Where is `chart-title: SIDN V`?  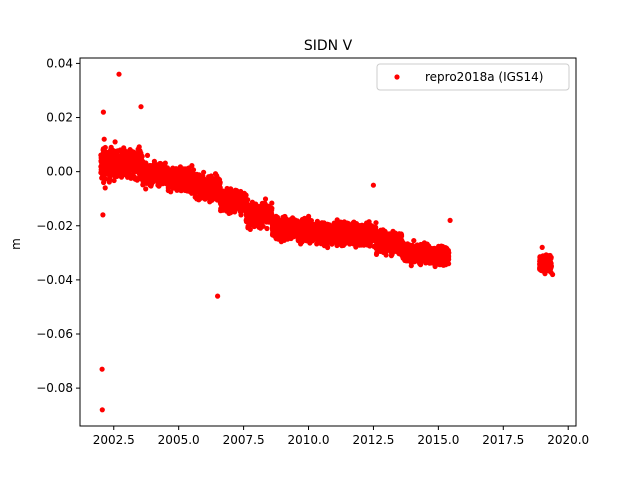
chart-title: SIDN V is located at coordinates (328, 46).